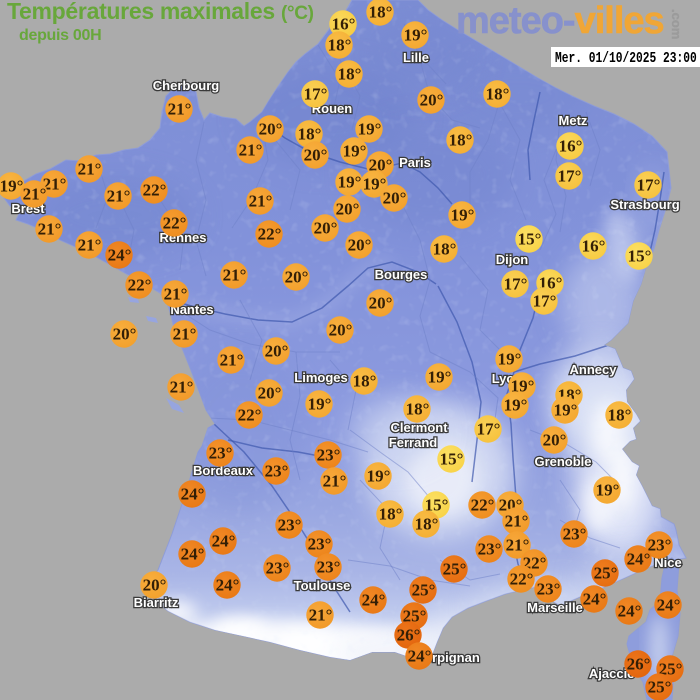  What do you see at coordinates (416, 57) in the screenshot?
I see `svg-text: Lille` at bounding box center [416, 57].